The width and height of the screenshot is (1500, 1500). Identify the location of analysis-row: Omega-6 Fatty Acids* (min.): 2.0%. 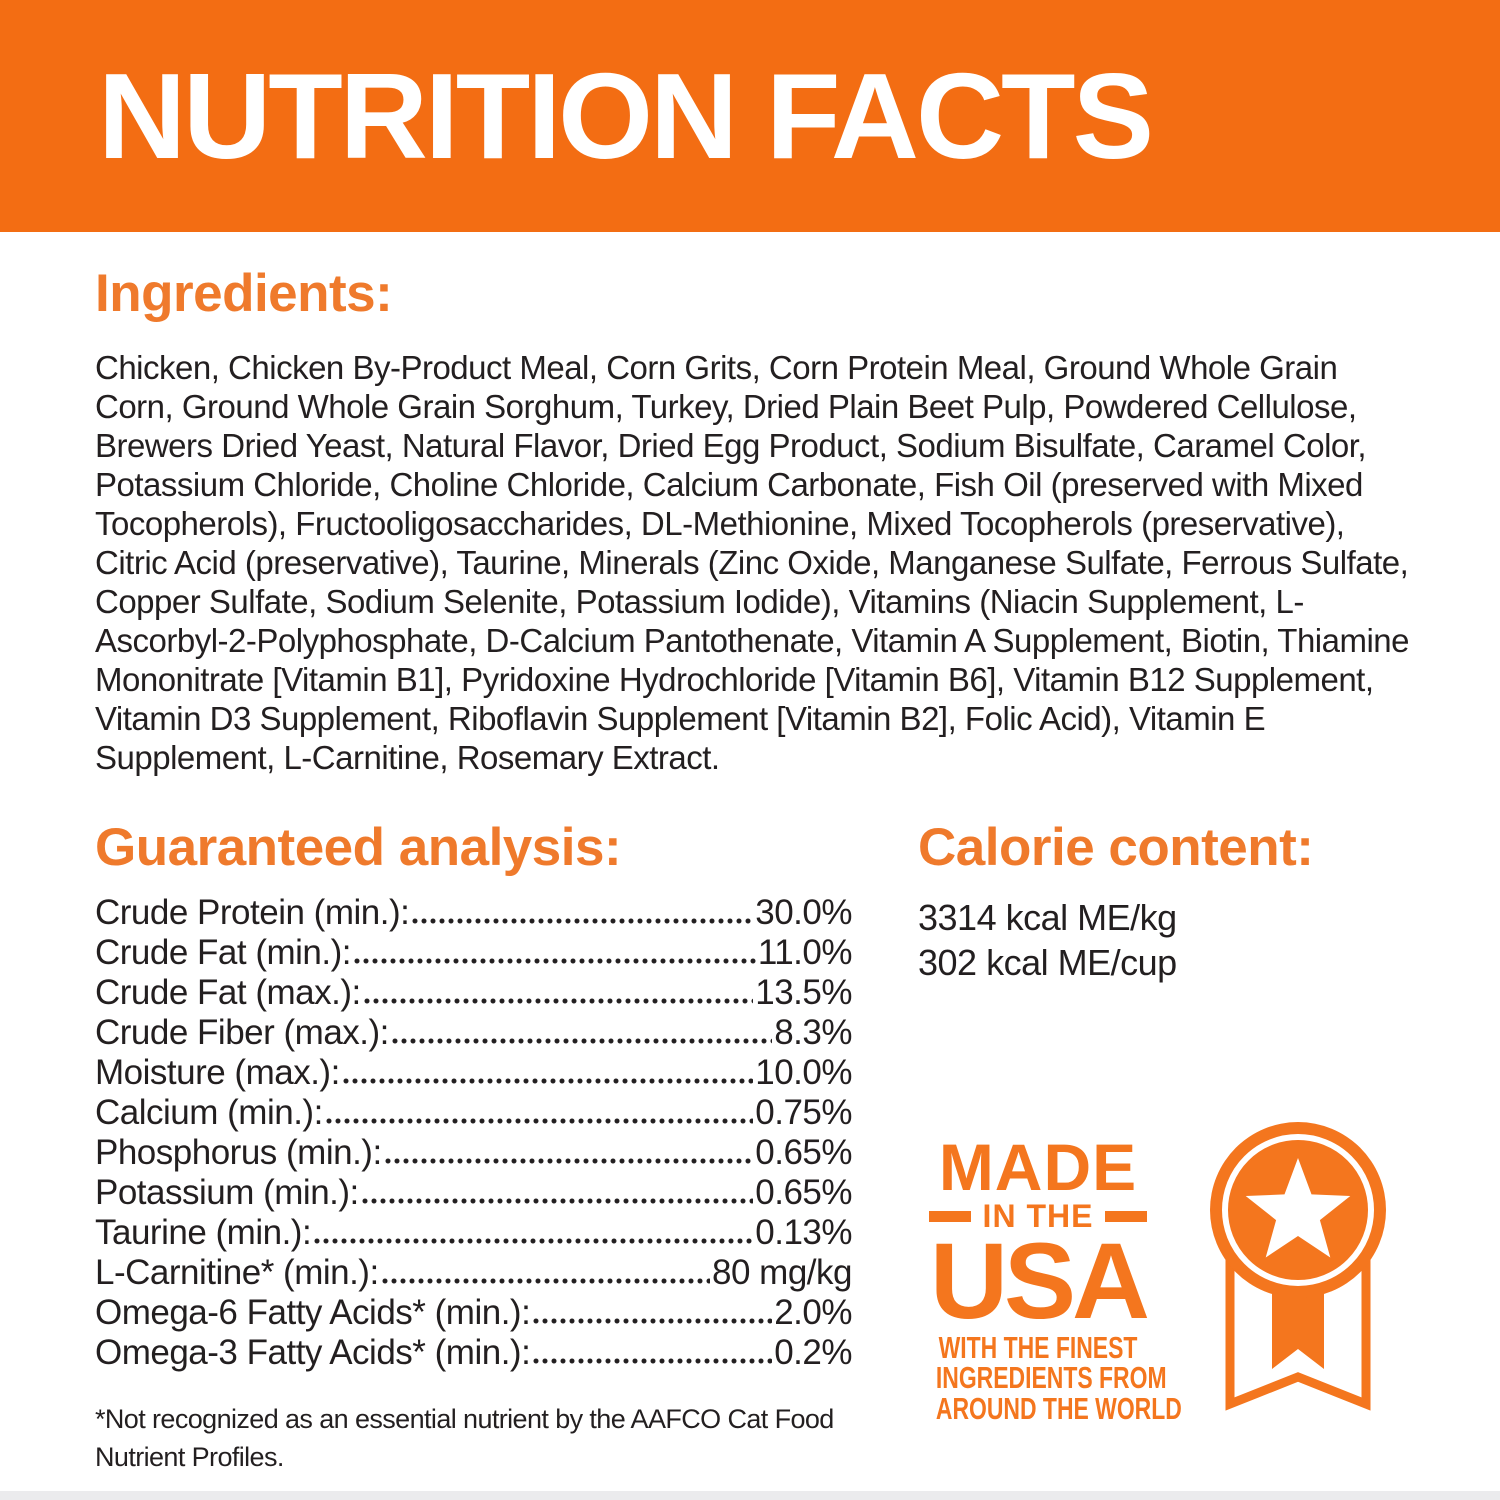
(473, 1313).